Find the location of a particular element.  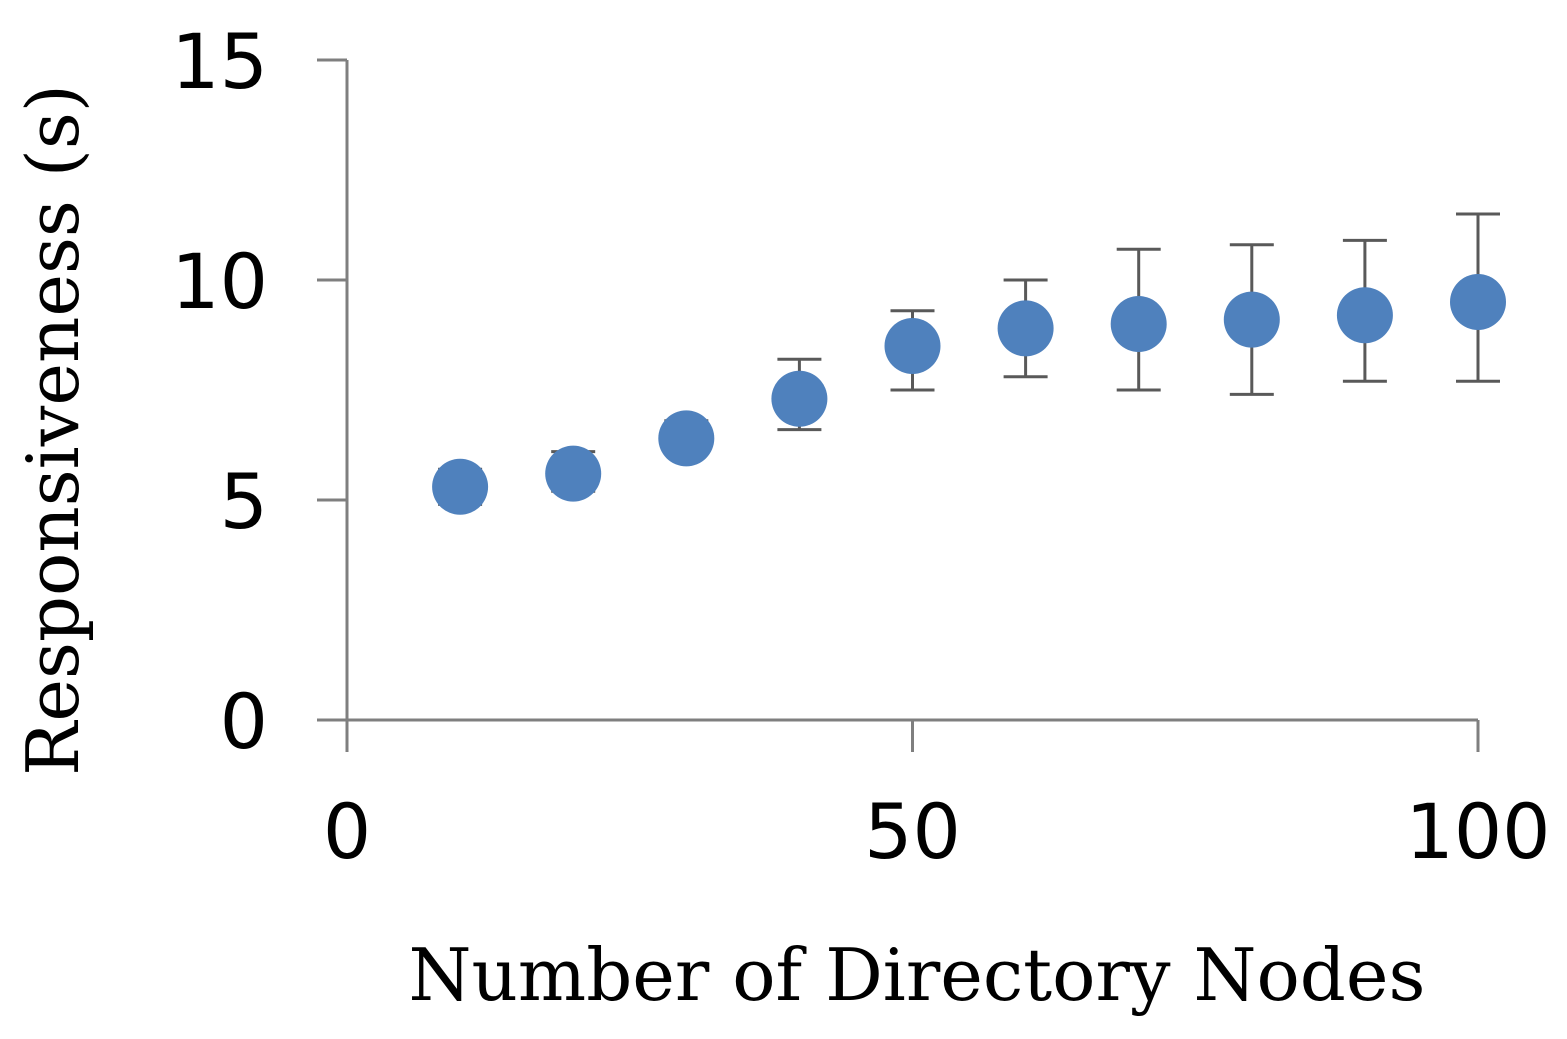

y-axis-title: Responsiveness (s) is located at coordinates (53, 430).